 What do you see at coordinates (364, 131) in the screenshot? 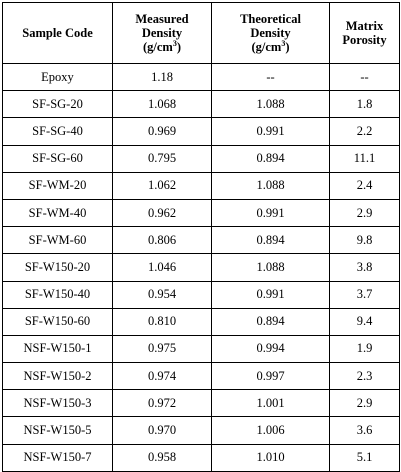
I see `cell-matrix-porosity: 2.2` at bounding box center [364, 131].